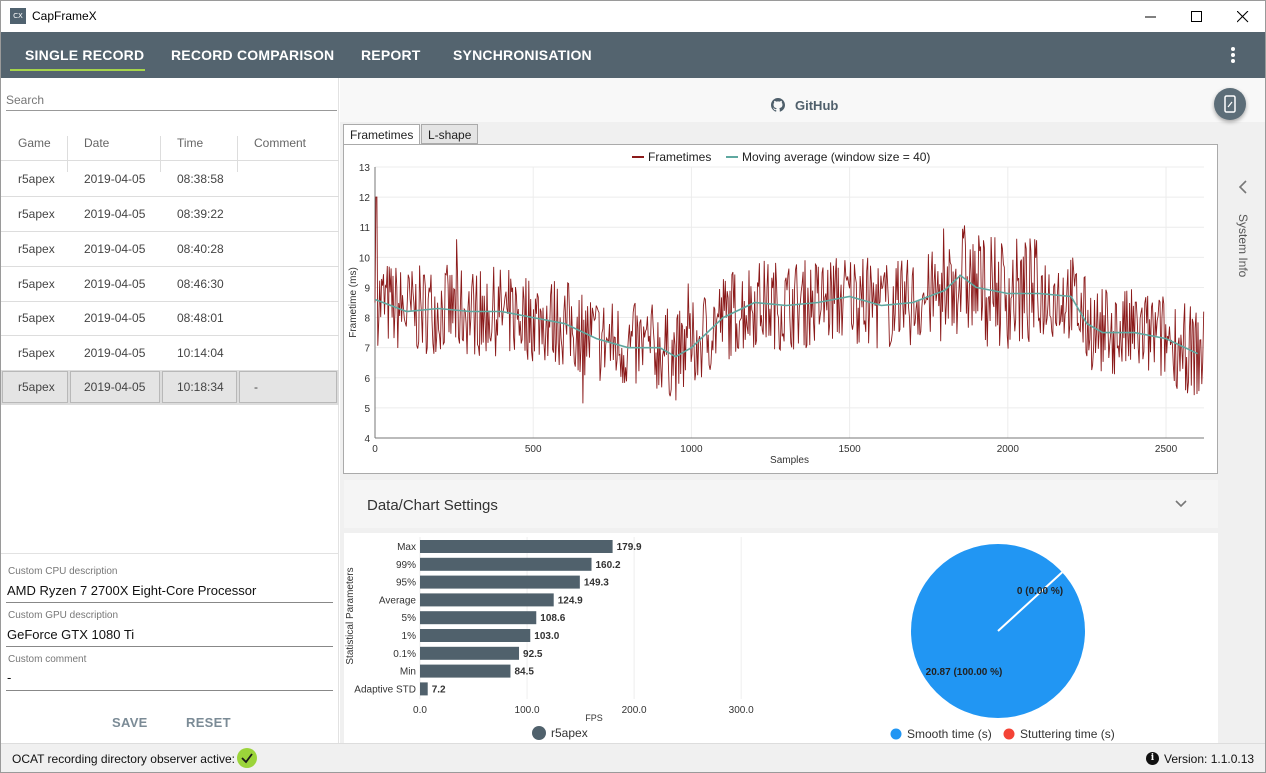 The height and width of the screenshot is (773, 1266). What do you see at coordinates (132, 590) in the screenshot?
I see `cpu-description-field: AMD Ryzen 7 2700X Eight-Core Processor` at bounding box center [132, 590].